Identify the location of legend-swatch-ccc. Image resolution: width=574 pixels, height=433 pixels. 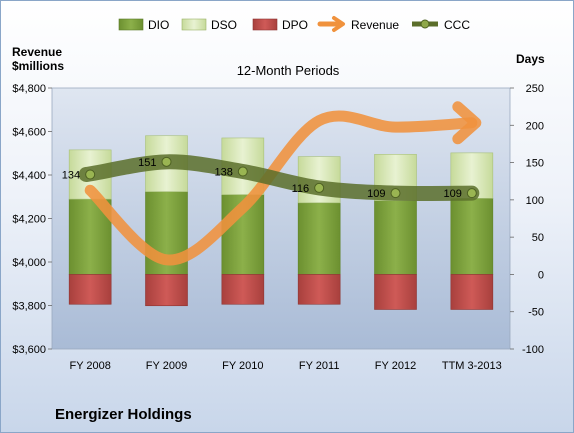
(425, 24).